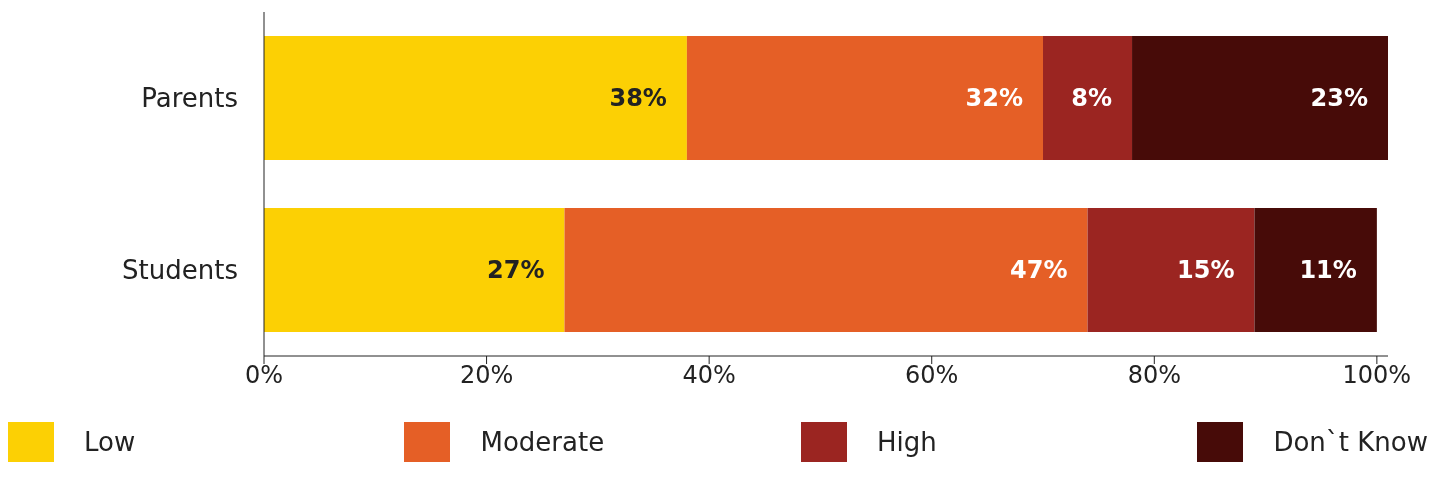 This screenshot has height=481, width=1436. What do you see at coordinates (1377, 375) in the screenshot?
I see `x-tick-label: 100%` at bounding box center [1377, 375].